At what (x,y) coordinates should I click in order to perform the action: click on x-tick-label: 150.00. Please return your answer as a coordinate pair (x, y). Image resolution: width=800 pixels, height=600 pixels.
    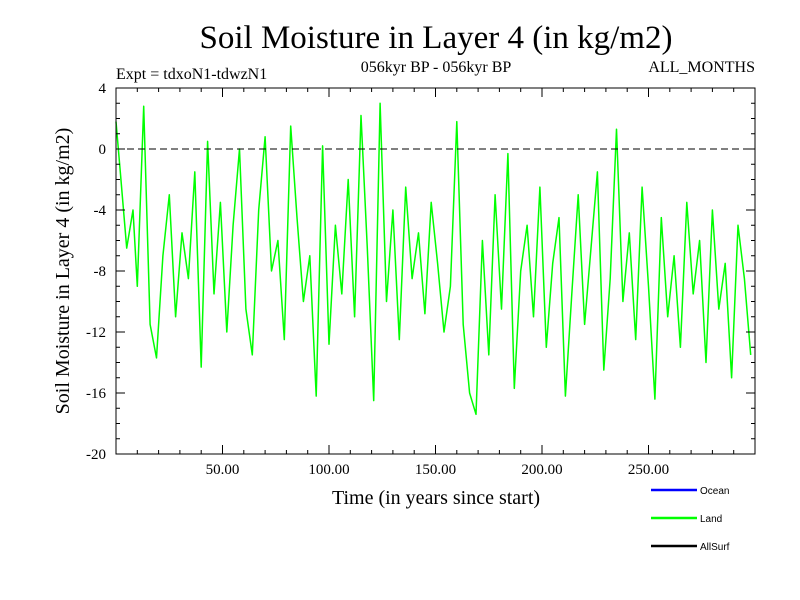
    Looking at the image, I should click on (435, 470).